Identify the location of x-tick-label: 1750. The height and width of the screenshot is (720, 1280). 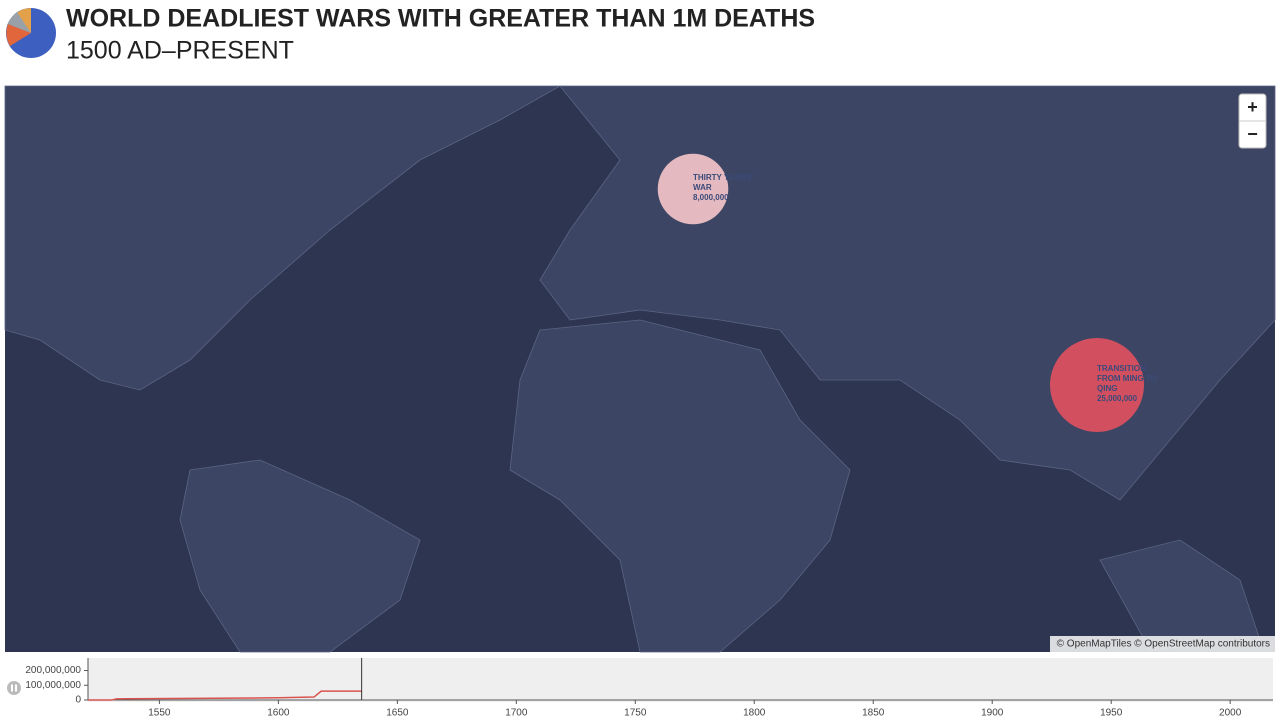
(635, 713).